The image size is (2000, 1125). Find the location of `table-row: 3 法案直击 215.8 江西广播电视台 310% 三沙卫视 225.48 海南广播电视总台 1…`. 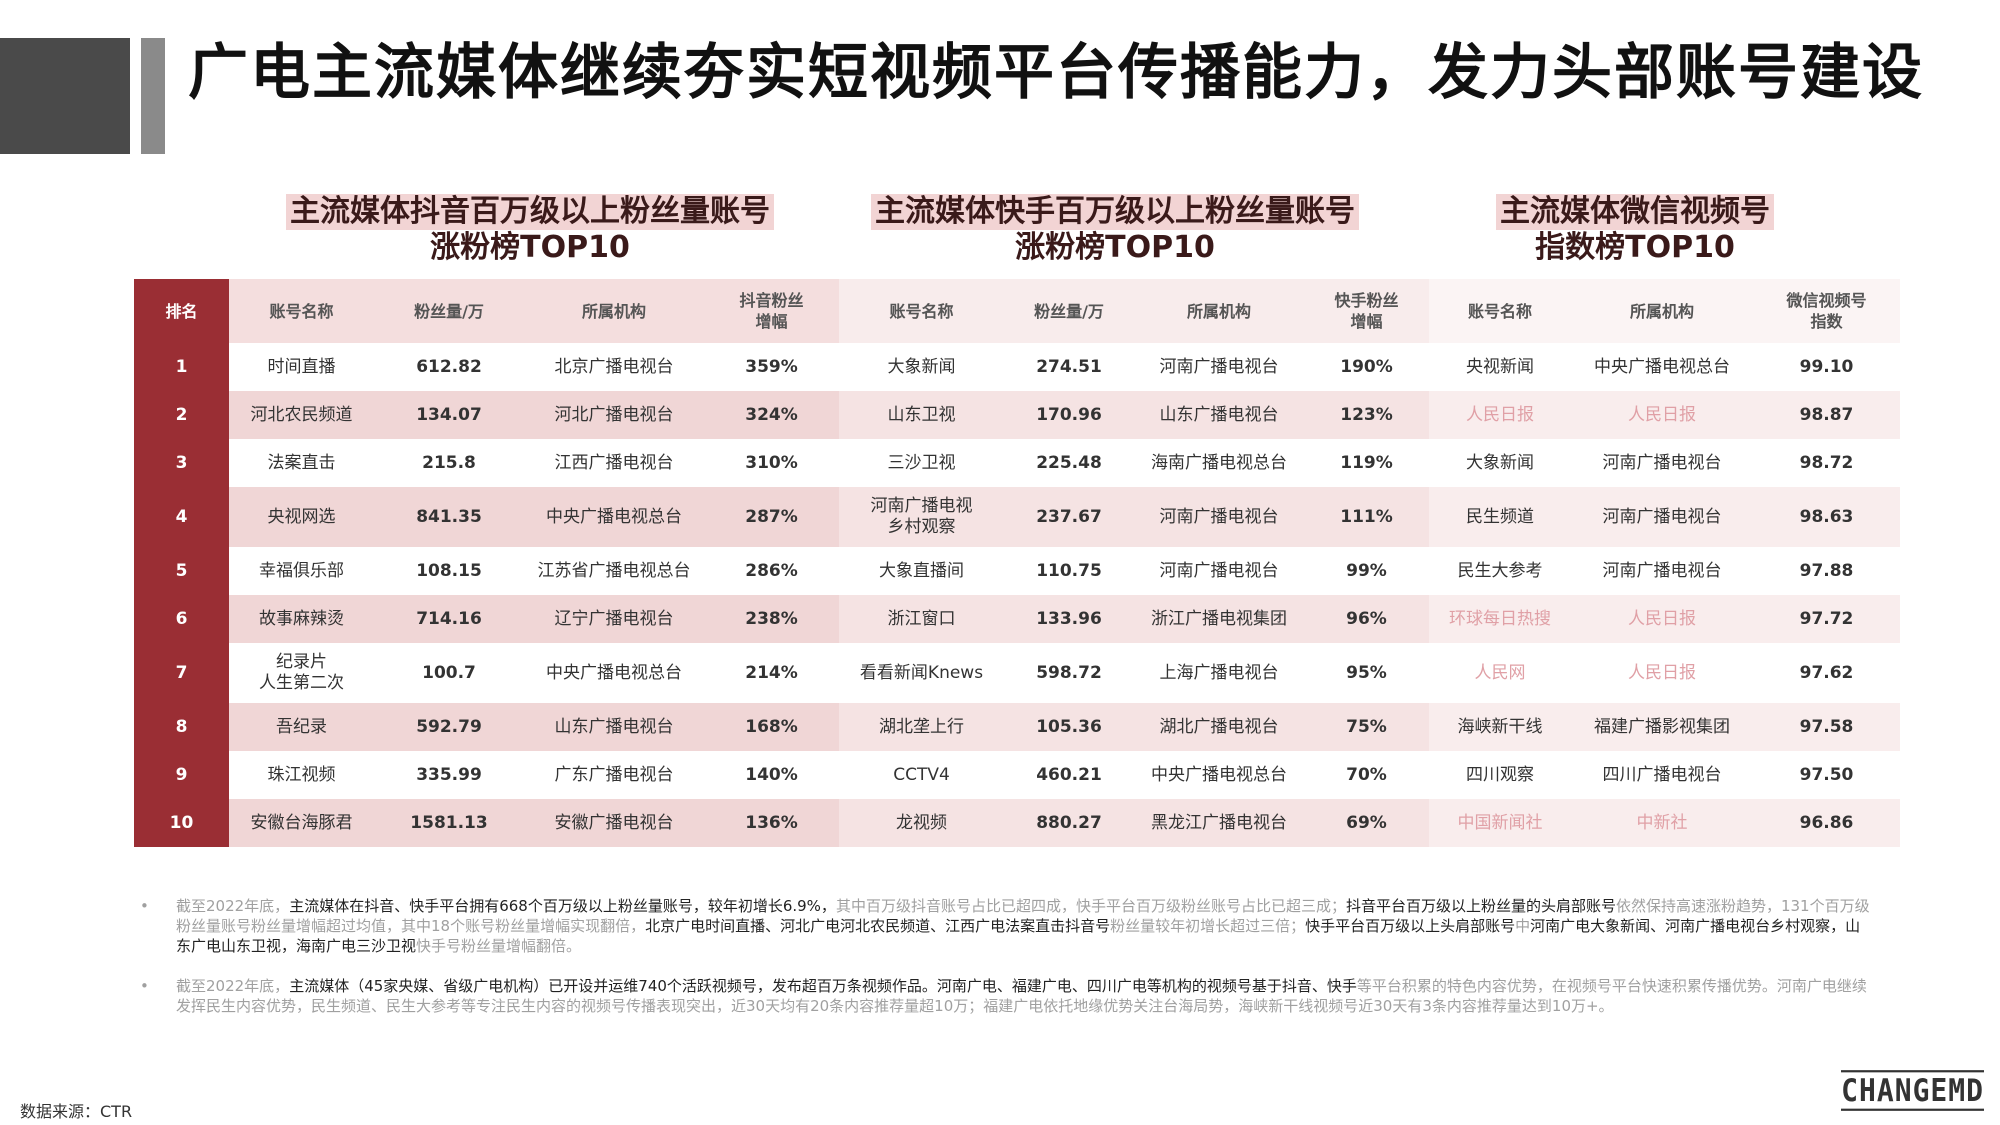

table-row: 3 法案直击 215.8 江西广播电视台 310% 三沙卫视 225.48 海南广播电视总台 1… is located at coordinates (1017, 463).